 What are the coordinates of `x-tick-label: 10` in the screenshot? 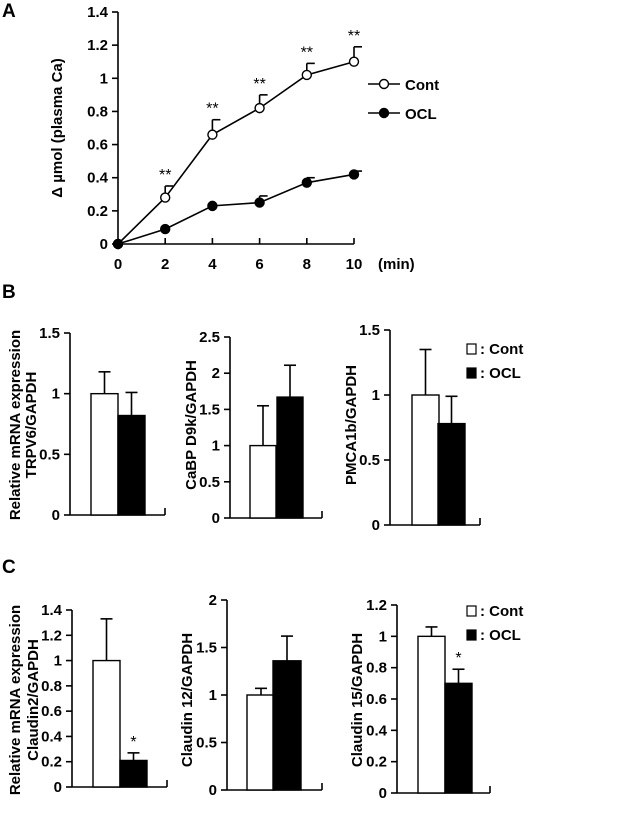 It's located at (354, 264).